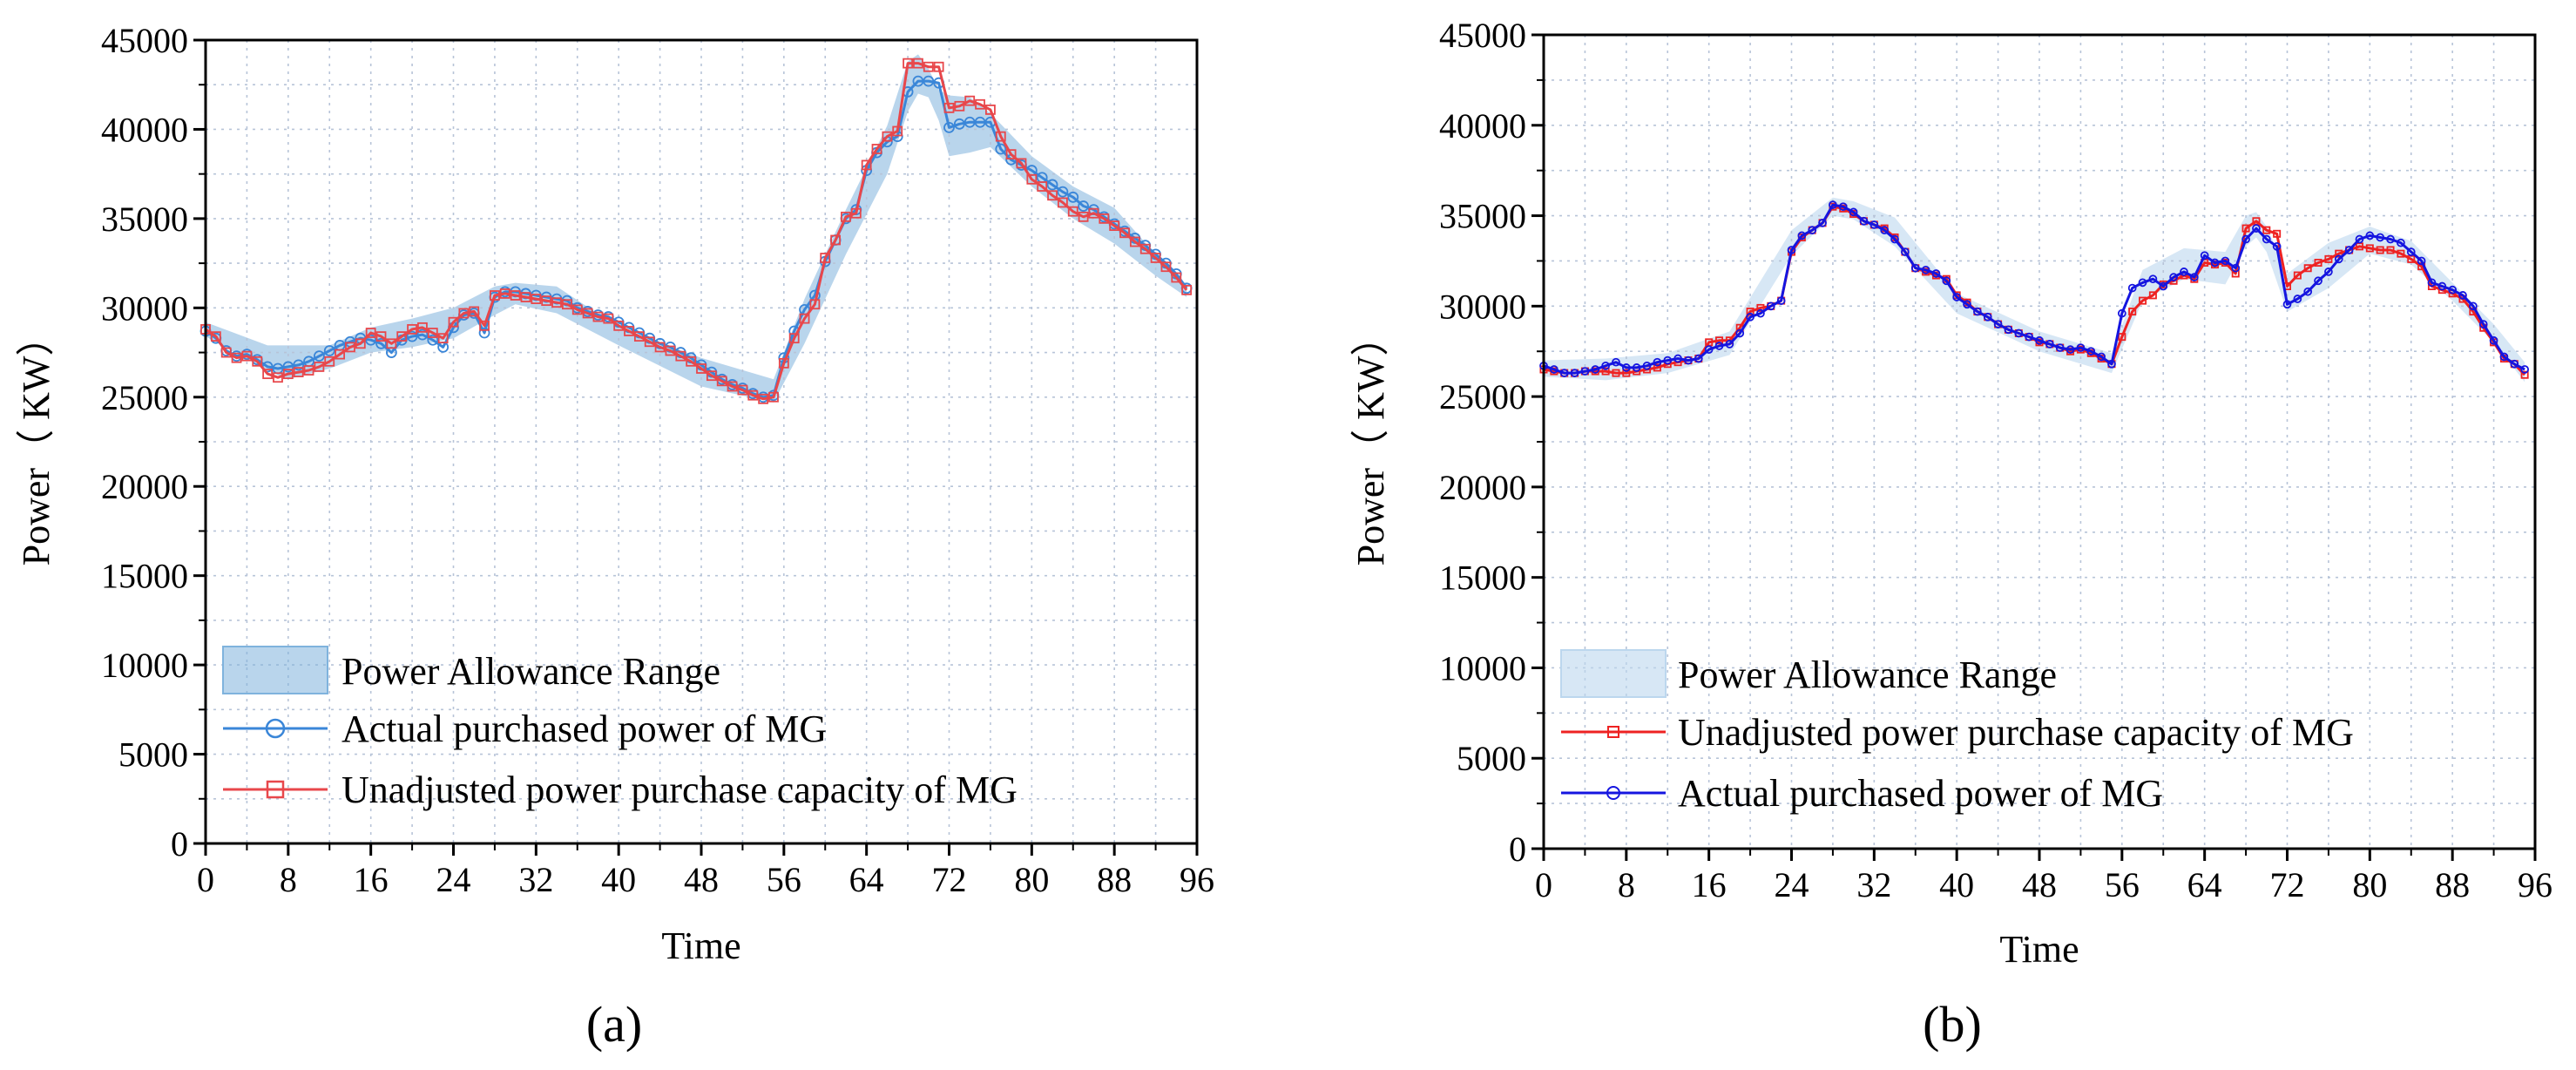 The height and width of the screenshot is (1070, 2576). Describe the element at coordinates (2369, 885) in the screenshot. I see `x-tick-label-b: 80` at that location.